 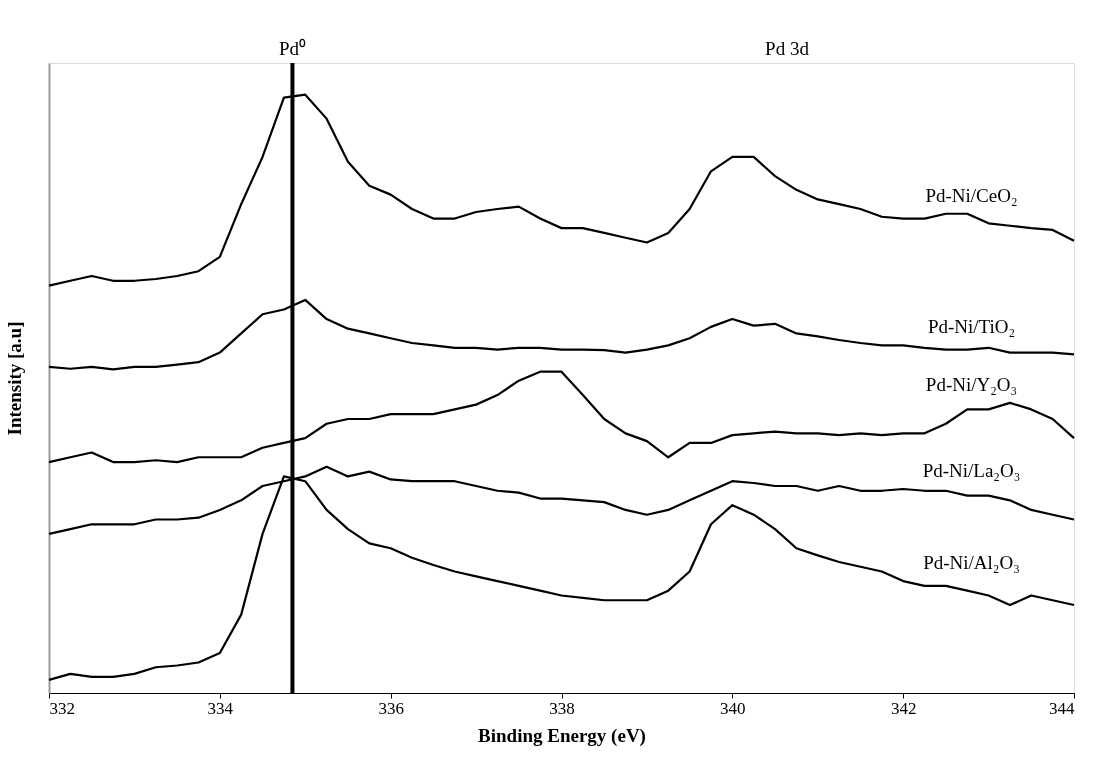 What do you see at coordinates (971, 195) in the screenshot?
I see `series-label: Pd-Ni/CeO₂` at bounding box center [971, 195].